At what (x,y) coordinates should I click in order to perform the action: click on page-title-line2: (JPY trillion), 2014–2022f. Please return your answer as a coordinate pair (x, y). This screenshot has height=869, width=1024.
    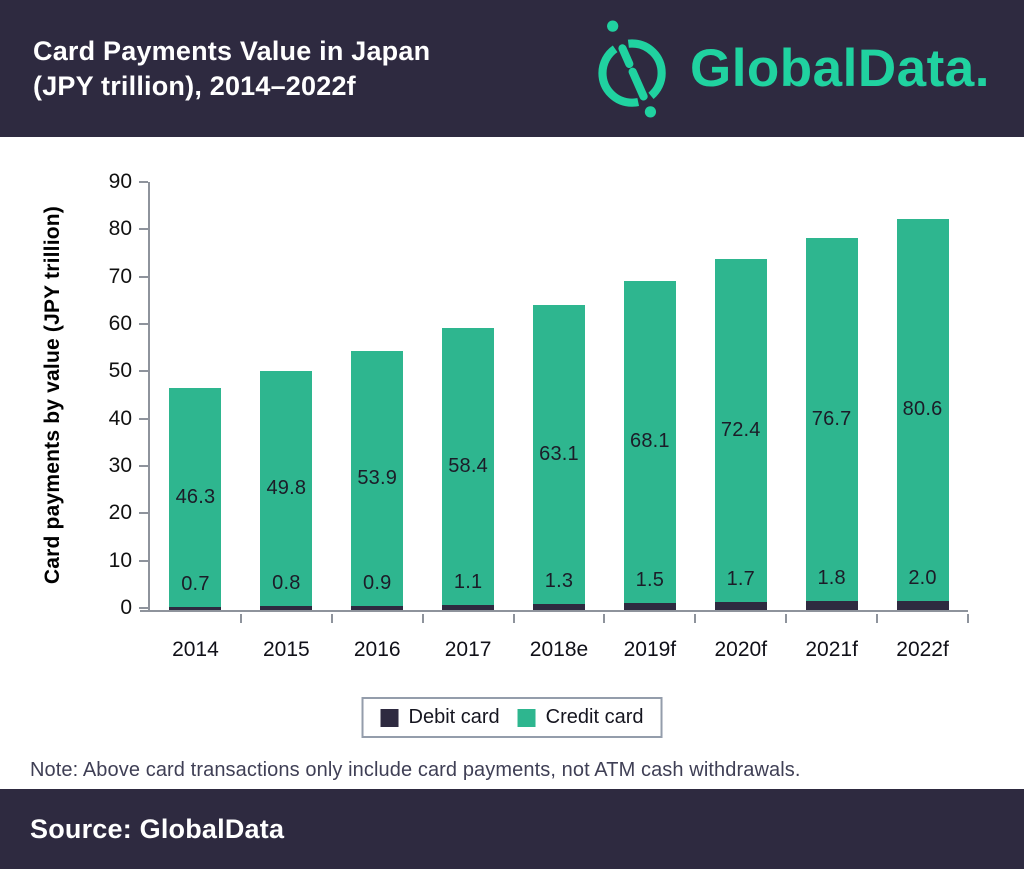
    Looking at the image, I should click on (194, 85).